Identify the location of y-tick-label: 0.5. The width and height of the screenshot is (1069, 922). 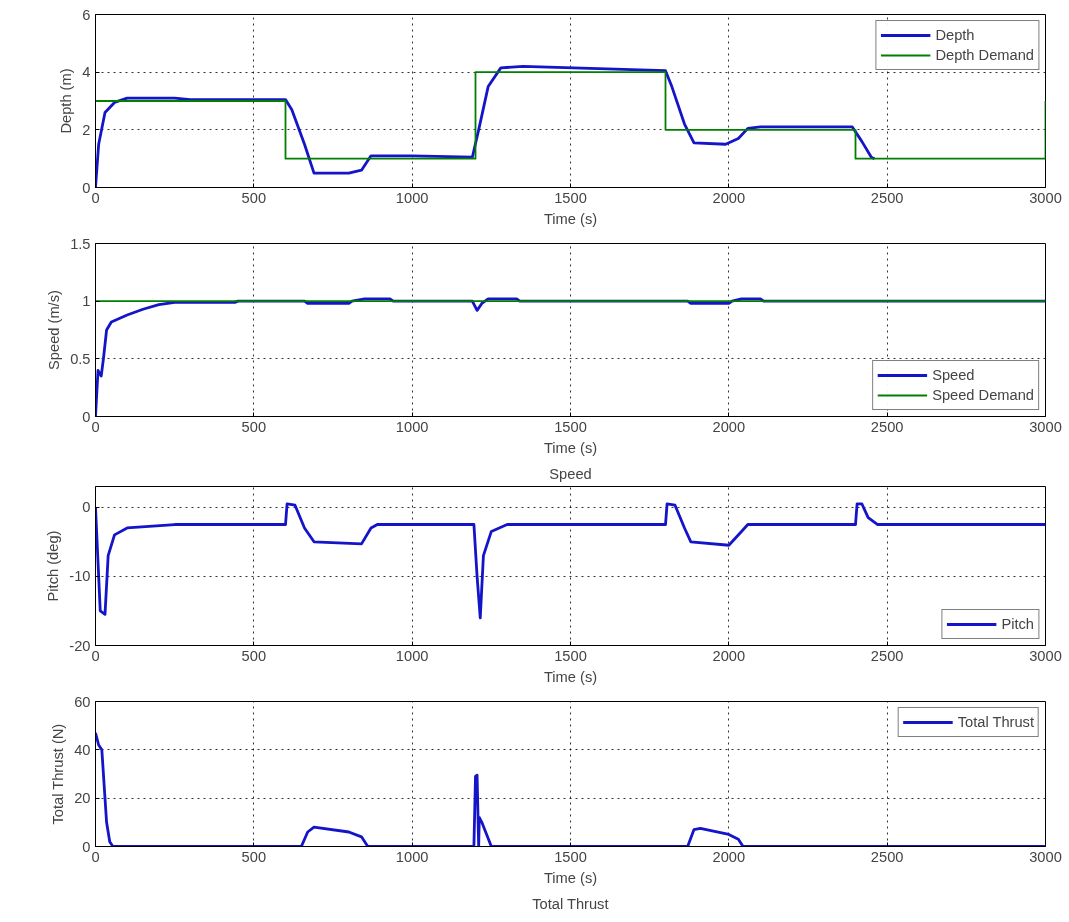
(80, 358).